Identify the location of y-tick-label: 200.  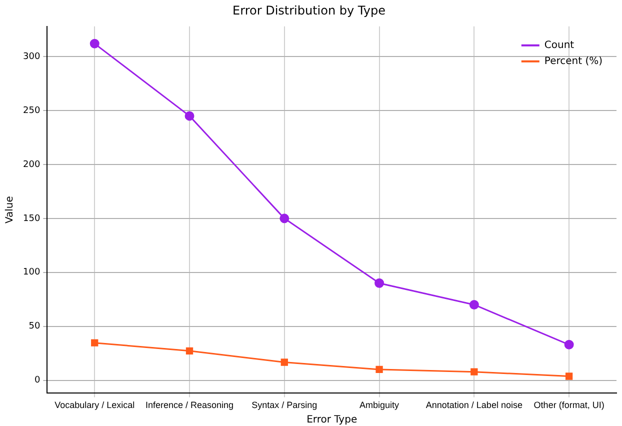
(31, 165).